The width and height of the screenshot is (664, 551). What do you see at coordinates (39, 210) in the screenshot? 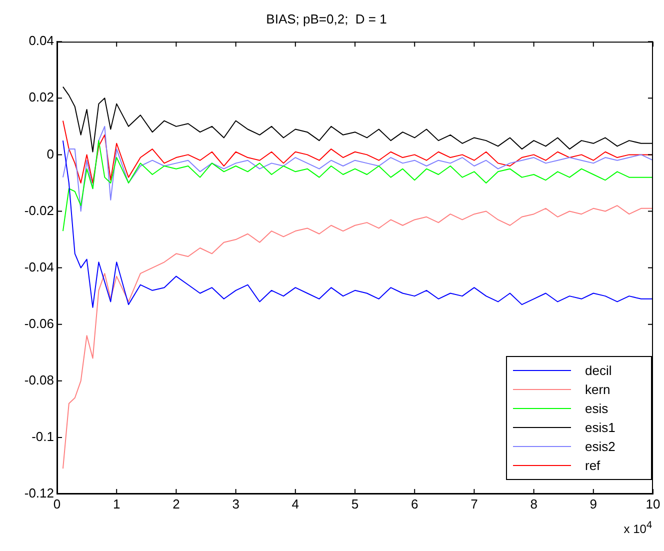
I see `y-tick-label: -0.02` at bounding box center [39, 210].